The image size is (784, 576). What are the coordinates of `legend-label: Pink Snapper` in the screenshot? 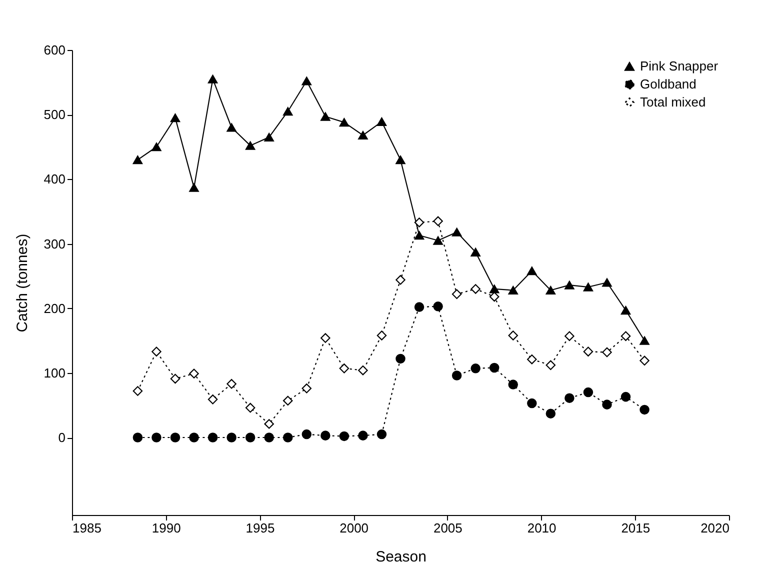 It's located at (679, 66).